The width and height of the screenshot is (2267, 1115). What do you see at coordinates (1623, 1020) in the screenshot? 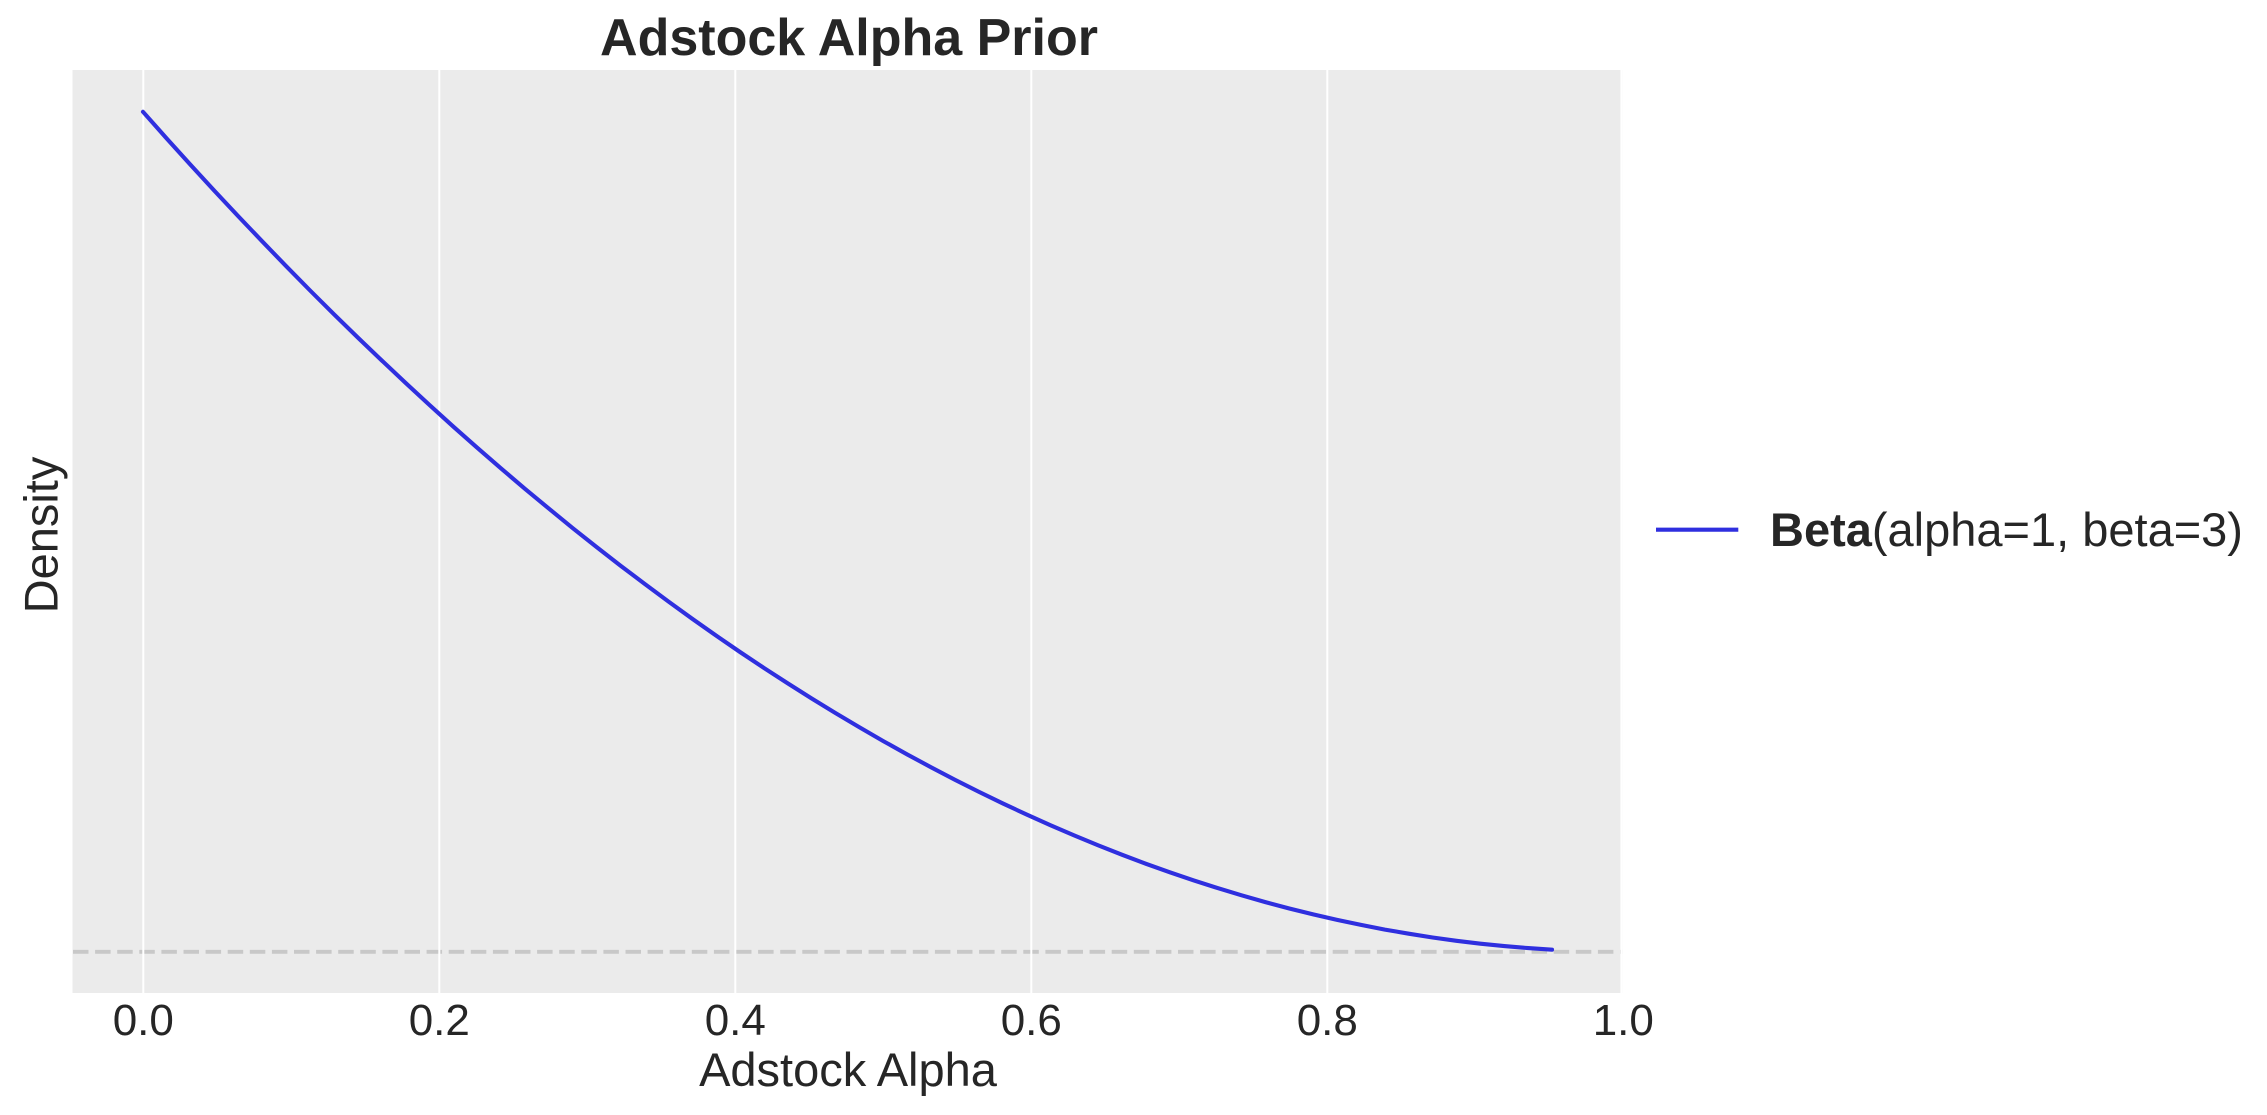
I see `svg-text: 1.0` at bounding box center [1623, 1020].